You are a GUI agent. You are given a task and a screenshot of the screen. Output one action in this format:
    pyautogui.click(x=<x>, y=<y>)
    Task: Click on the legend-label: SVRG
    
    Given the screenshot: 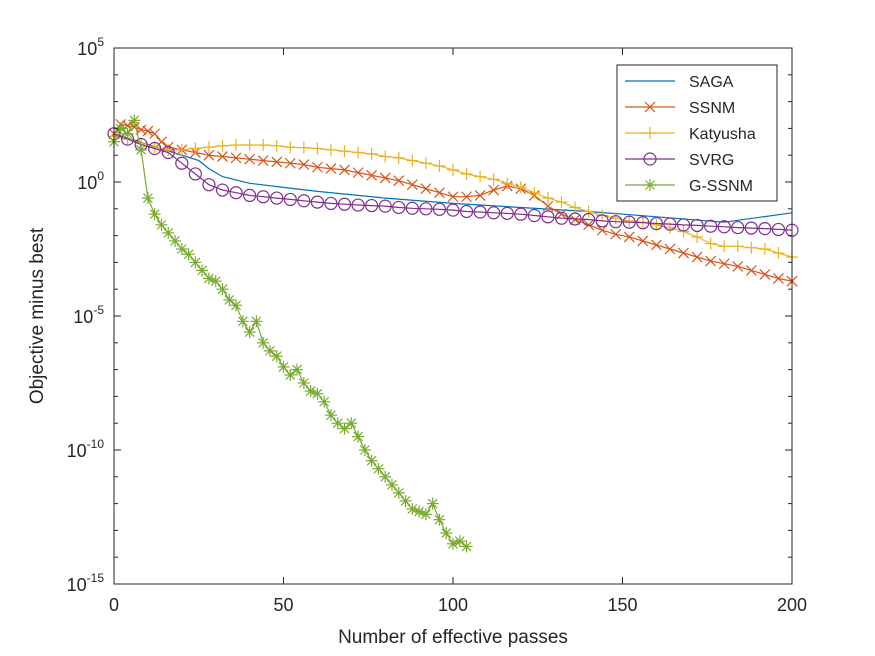 What is the action you would take?
    pyautogui.click(x=711, y=160)
    